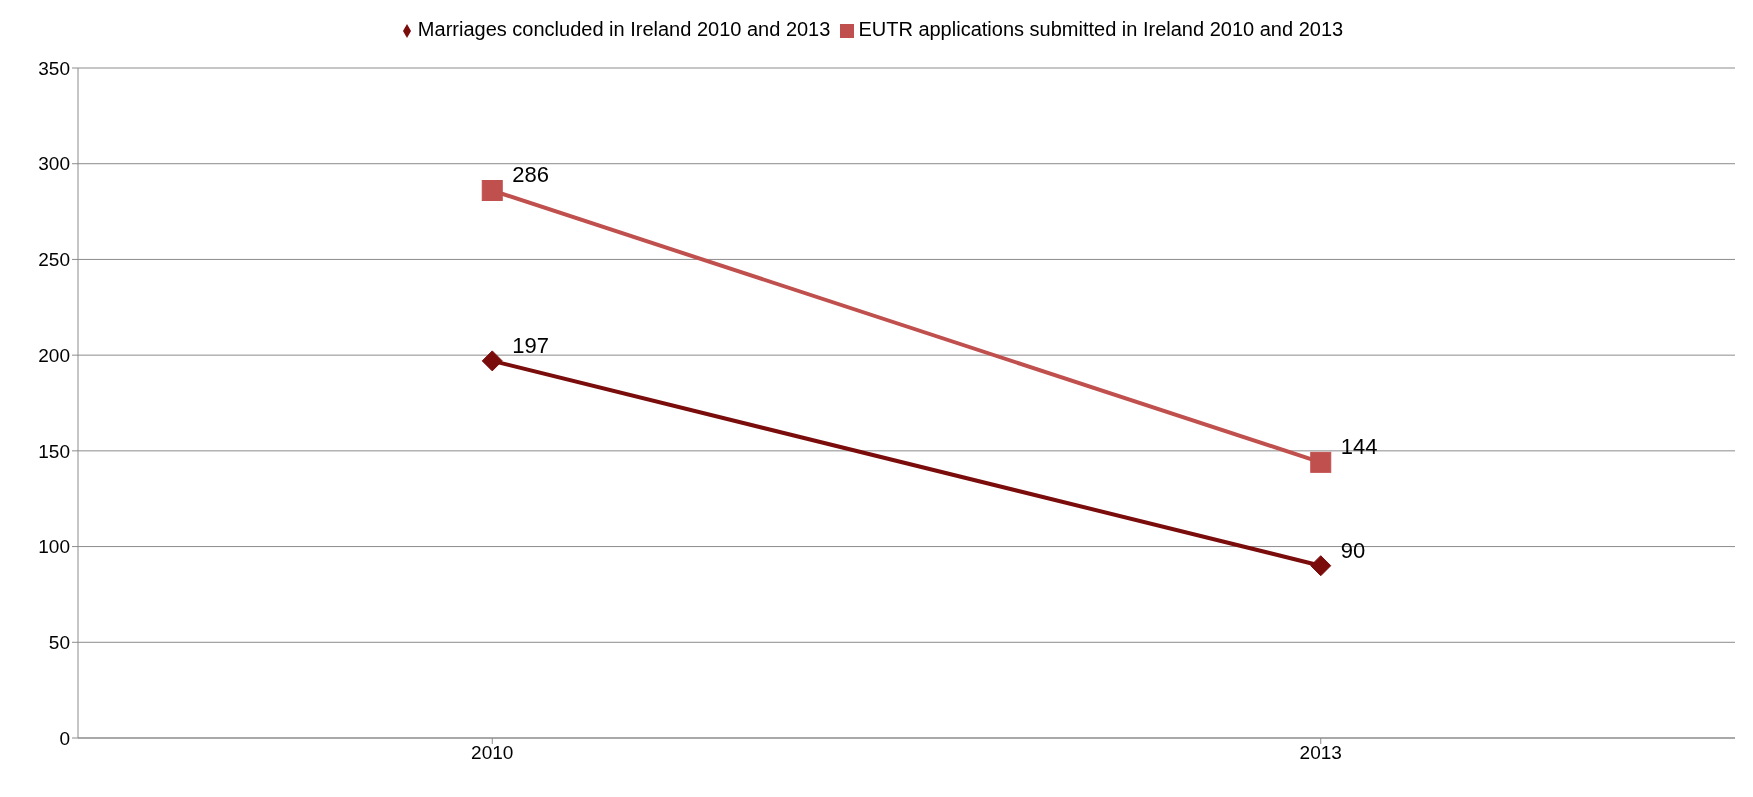 The width and height of the screenshot is (1753, 797). I want to click on y-tick-label: 100, so click(54, 547).